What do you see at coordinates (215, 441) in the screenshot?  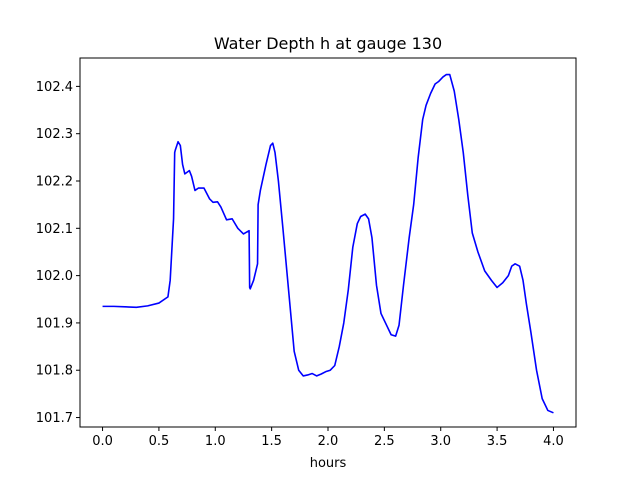 I see `x-tick-label: 1.0` at bounding box center [215, 441].